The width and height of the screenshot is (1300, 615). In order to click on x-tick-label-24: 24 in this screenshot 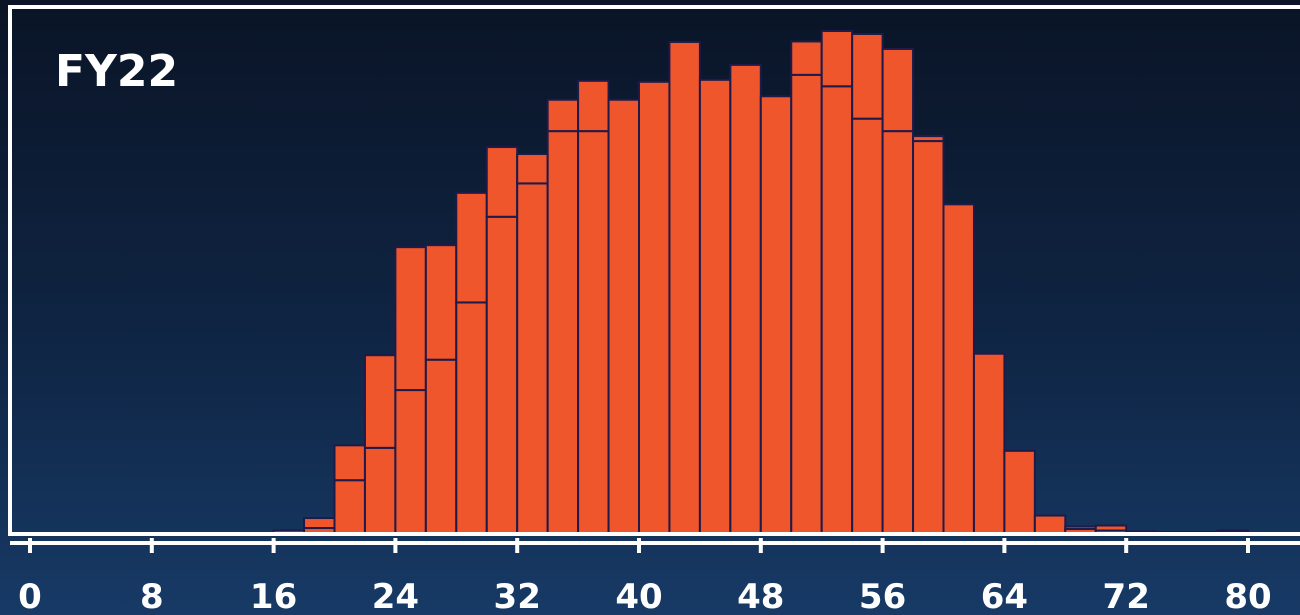, I will do `click(395, 596)`.